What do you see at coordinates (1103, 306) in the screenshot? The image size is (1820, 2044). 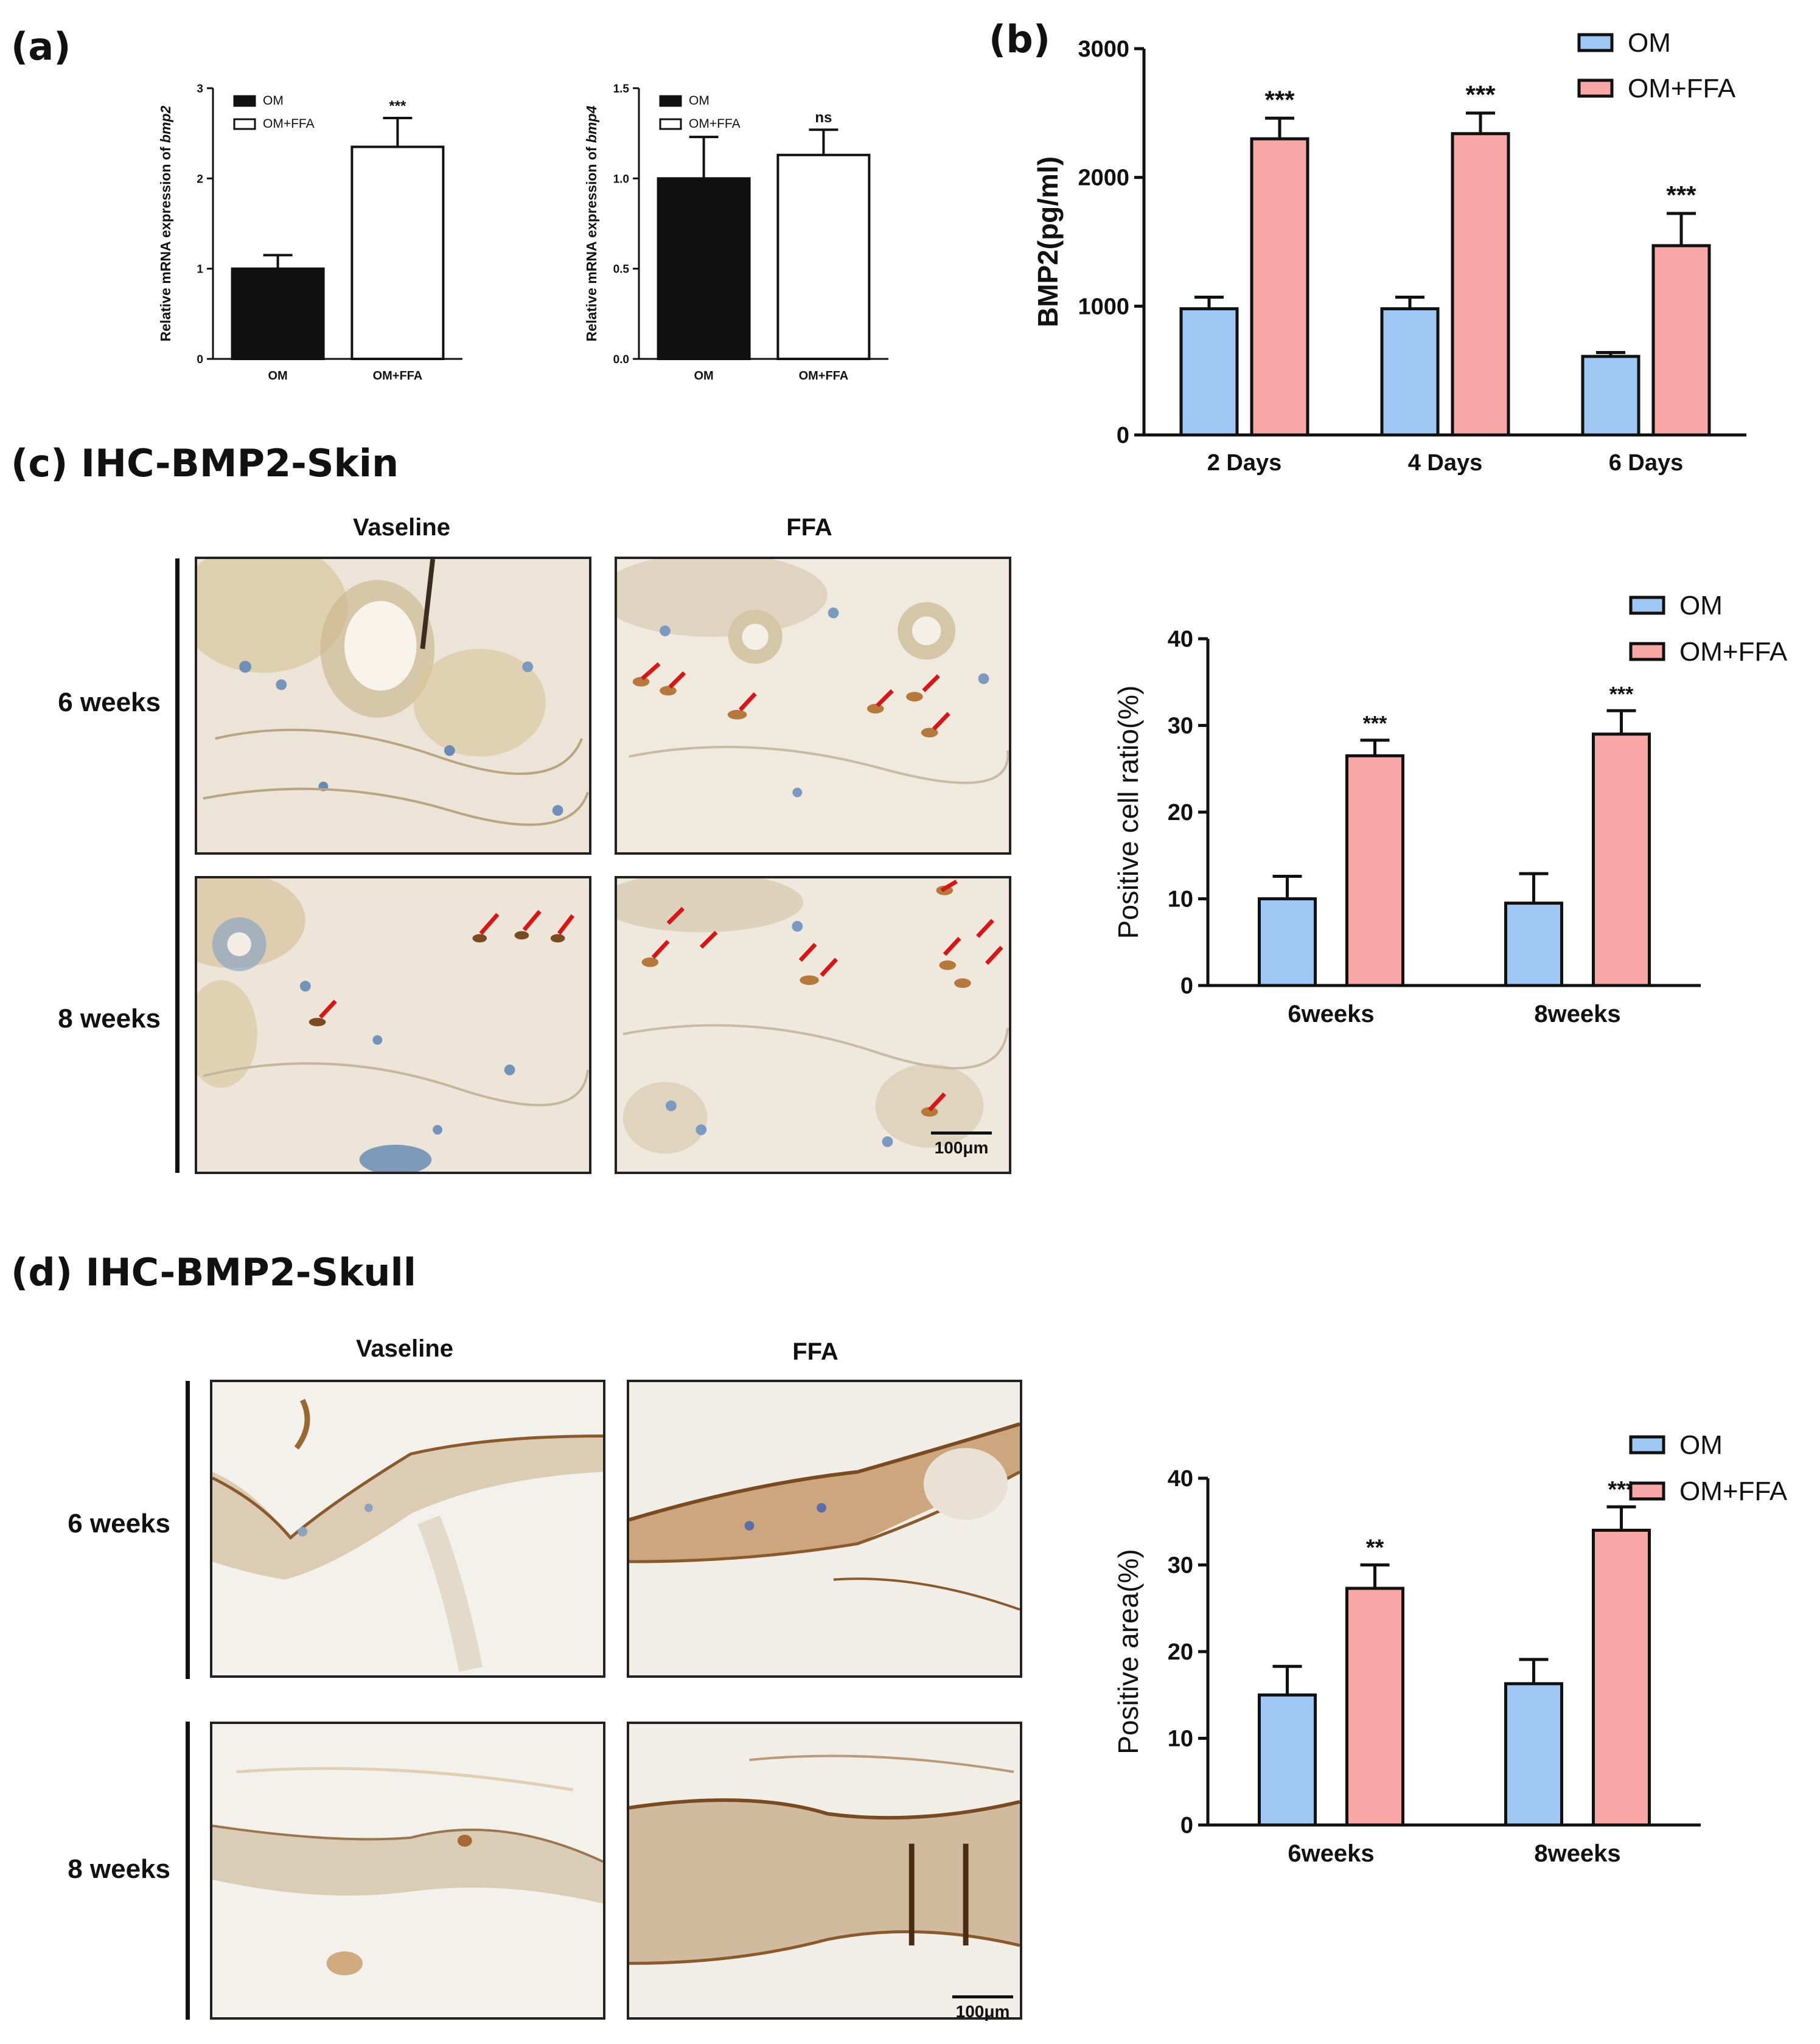 I see `y-tick-label: 1000` at bounding box center [1103, 306].